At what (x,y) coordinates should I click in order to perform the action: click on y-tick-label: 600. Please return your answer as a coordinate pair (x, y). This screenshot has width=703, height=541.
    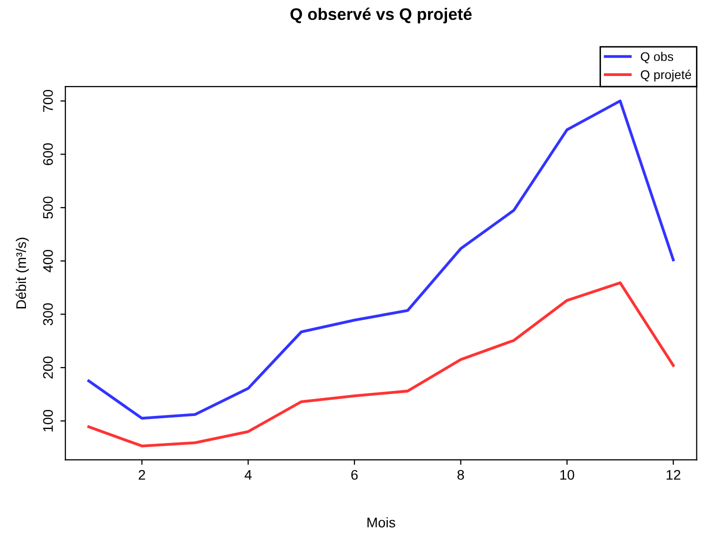
    Looking at the image, I should click on (48, 154).